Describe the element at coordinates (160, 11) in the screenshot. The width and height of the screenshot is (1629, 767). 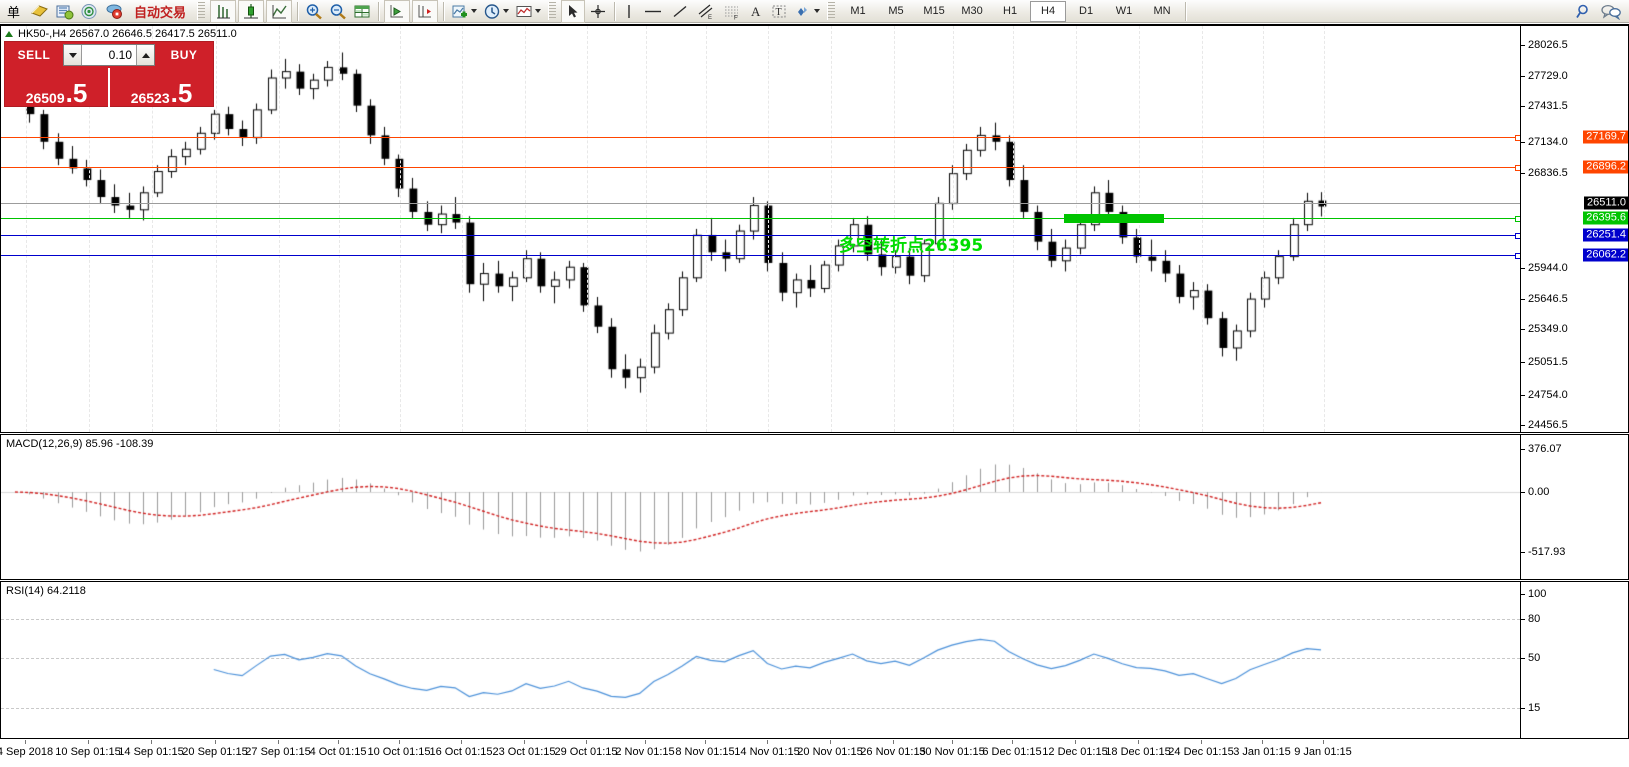
I see `autotrade-button: 自动交易` at that location.